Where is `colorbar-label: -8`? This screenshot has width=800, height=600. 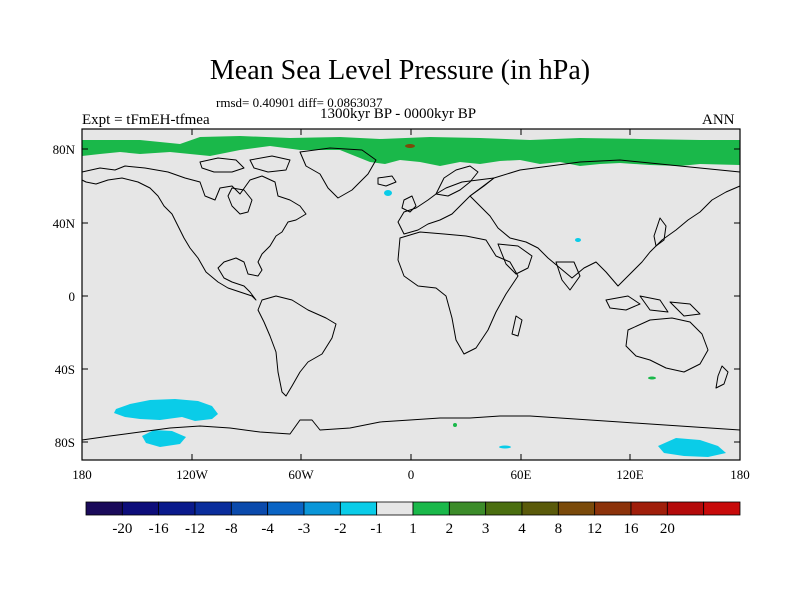
colorbar-label: -8 is located at coordinates (231, 529).